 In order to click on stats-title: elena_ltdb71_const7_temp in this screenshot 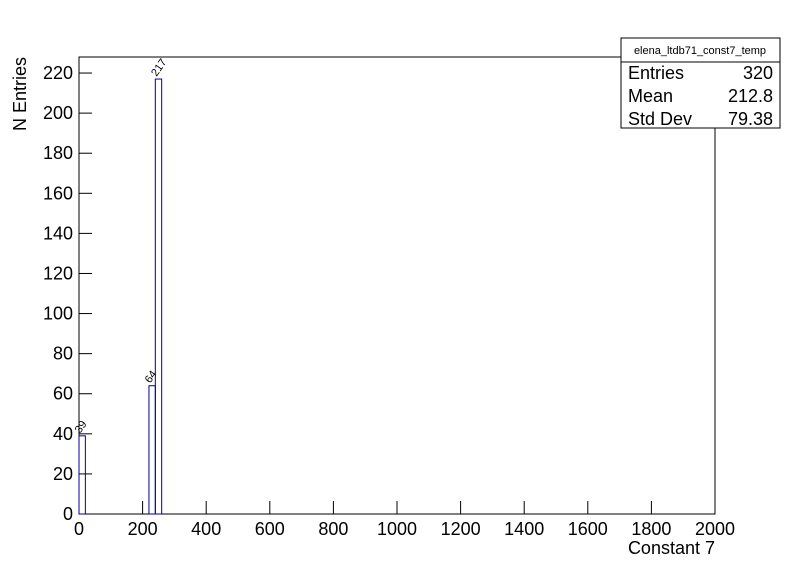, I will do `click(700, 51)`.